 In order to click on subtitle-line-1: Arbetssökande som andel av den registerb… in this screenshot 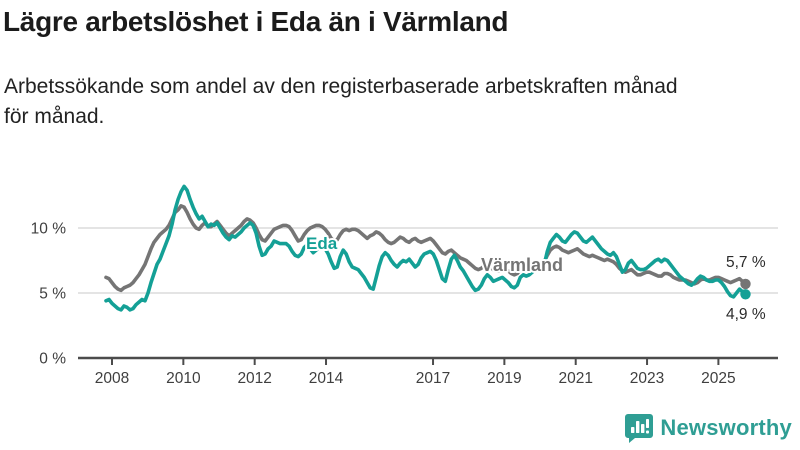, I will do `click(341, 86)`.